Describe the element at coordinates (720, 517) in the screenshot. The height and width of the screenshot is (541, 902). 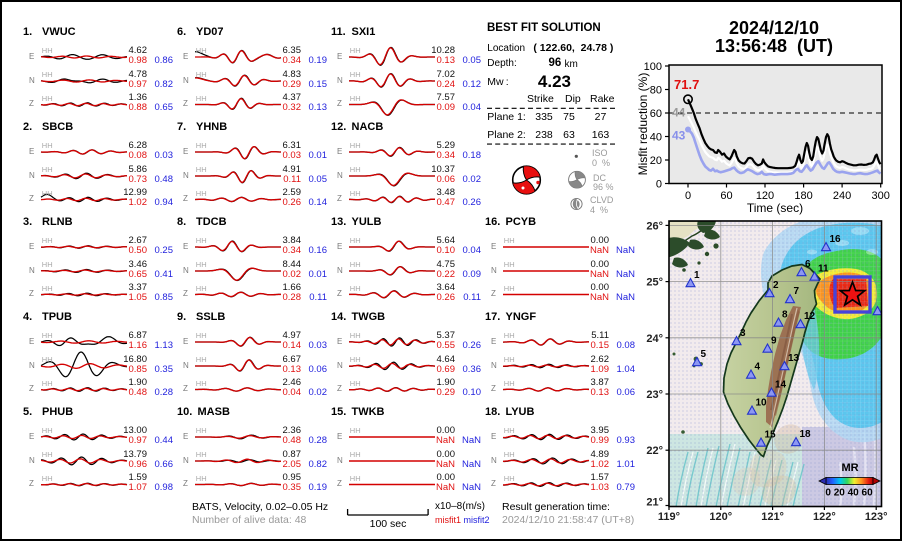
I see `svg-text: 120°` at that location.